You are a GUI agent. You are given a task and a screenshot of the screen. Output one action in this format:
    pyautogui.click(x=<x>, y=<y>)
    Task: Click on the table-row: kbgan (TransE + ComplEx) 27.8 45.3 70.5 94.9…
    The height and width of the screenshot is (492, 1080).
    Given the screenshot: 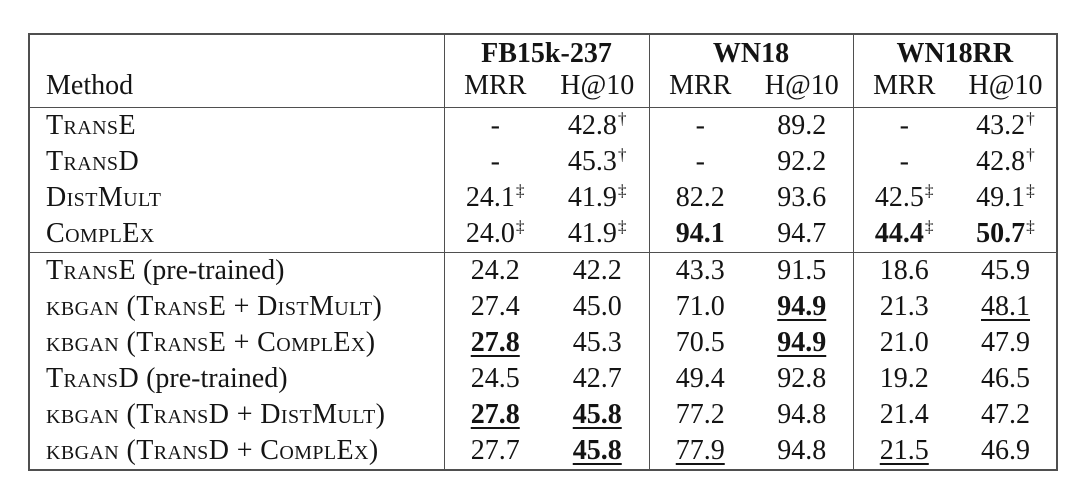 What is the action you would take?
    pyautogui.click(x=543, y=343)
    